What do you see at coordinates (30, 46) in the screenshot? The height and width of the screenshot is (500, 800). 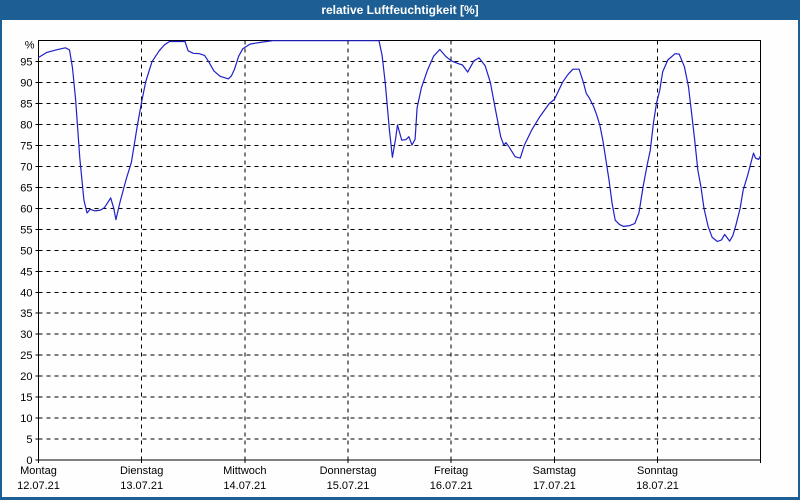 I see `y-axis-unit: %` at bounding box center [30, 46].